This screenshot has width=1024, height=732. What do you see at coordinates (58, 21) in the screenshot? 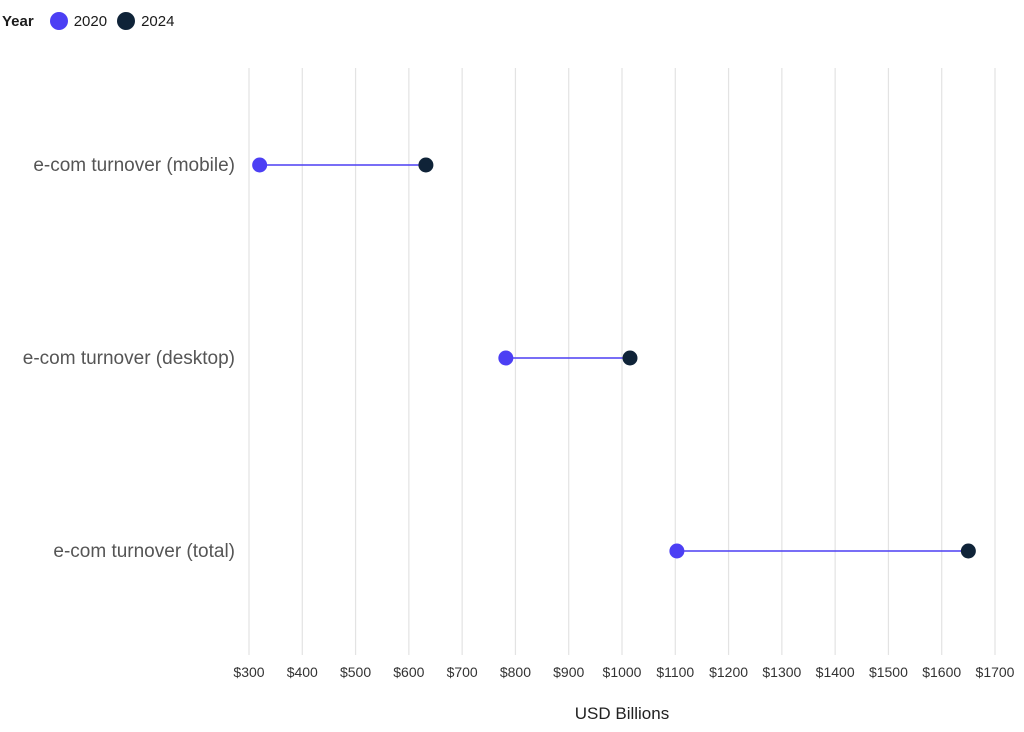
I see `legend-swatch-2020` at bounding box center [58, 21].